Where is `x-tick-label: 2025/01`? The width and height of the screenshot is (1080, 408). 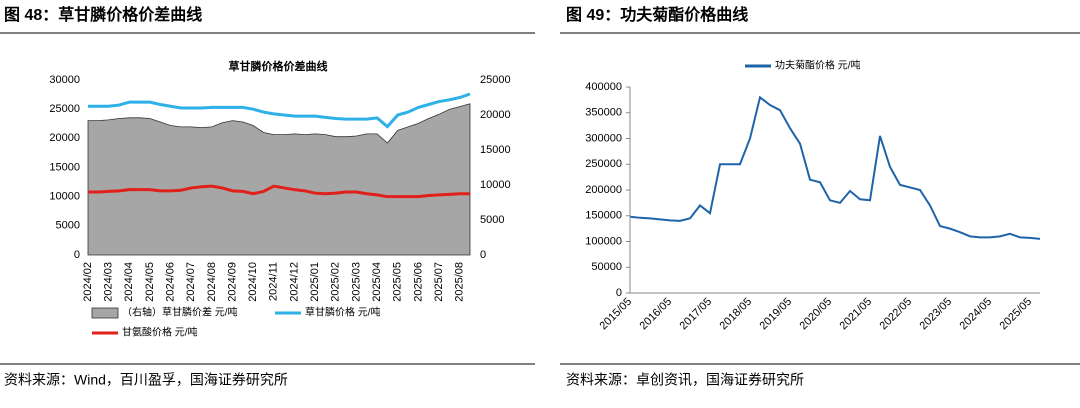
x-tick-label: 2025/01 is located at coordinates (315, 282).